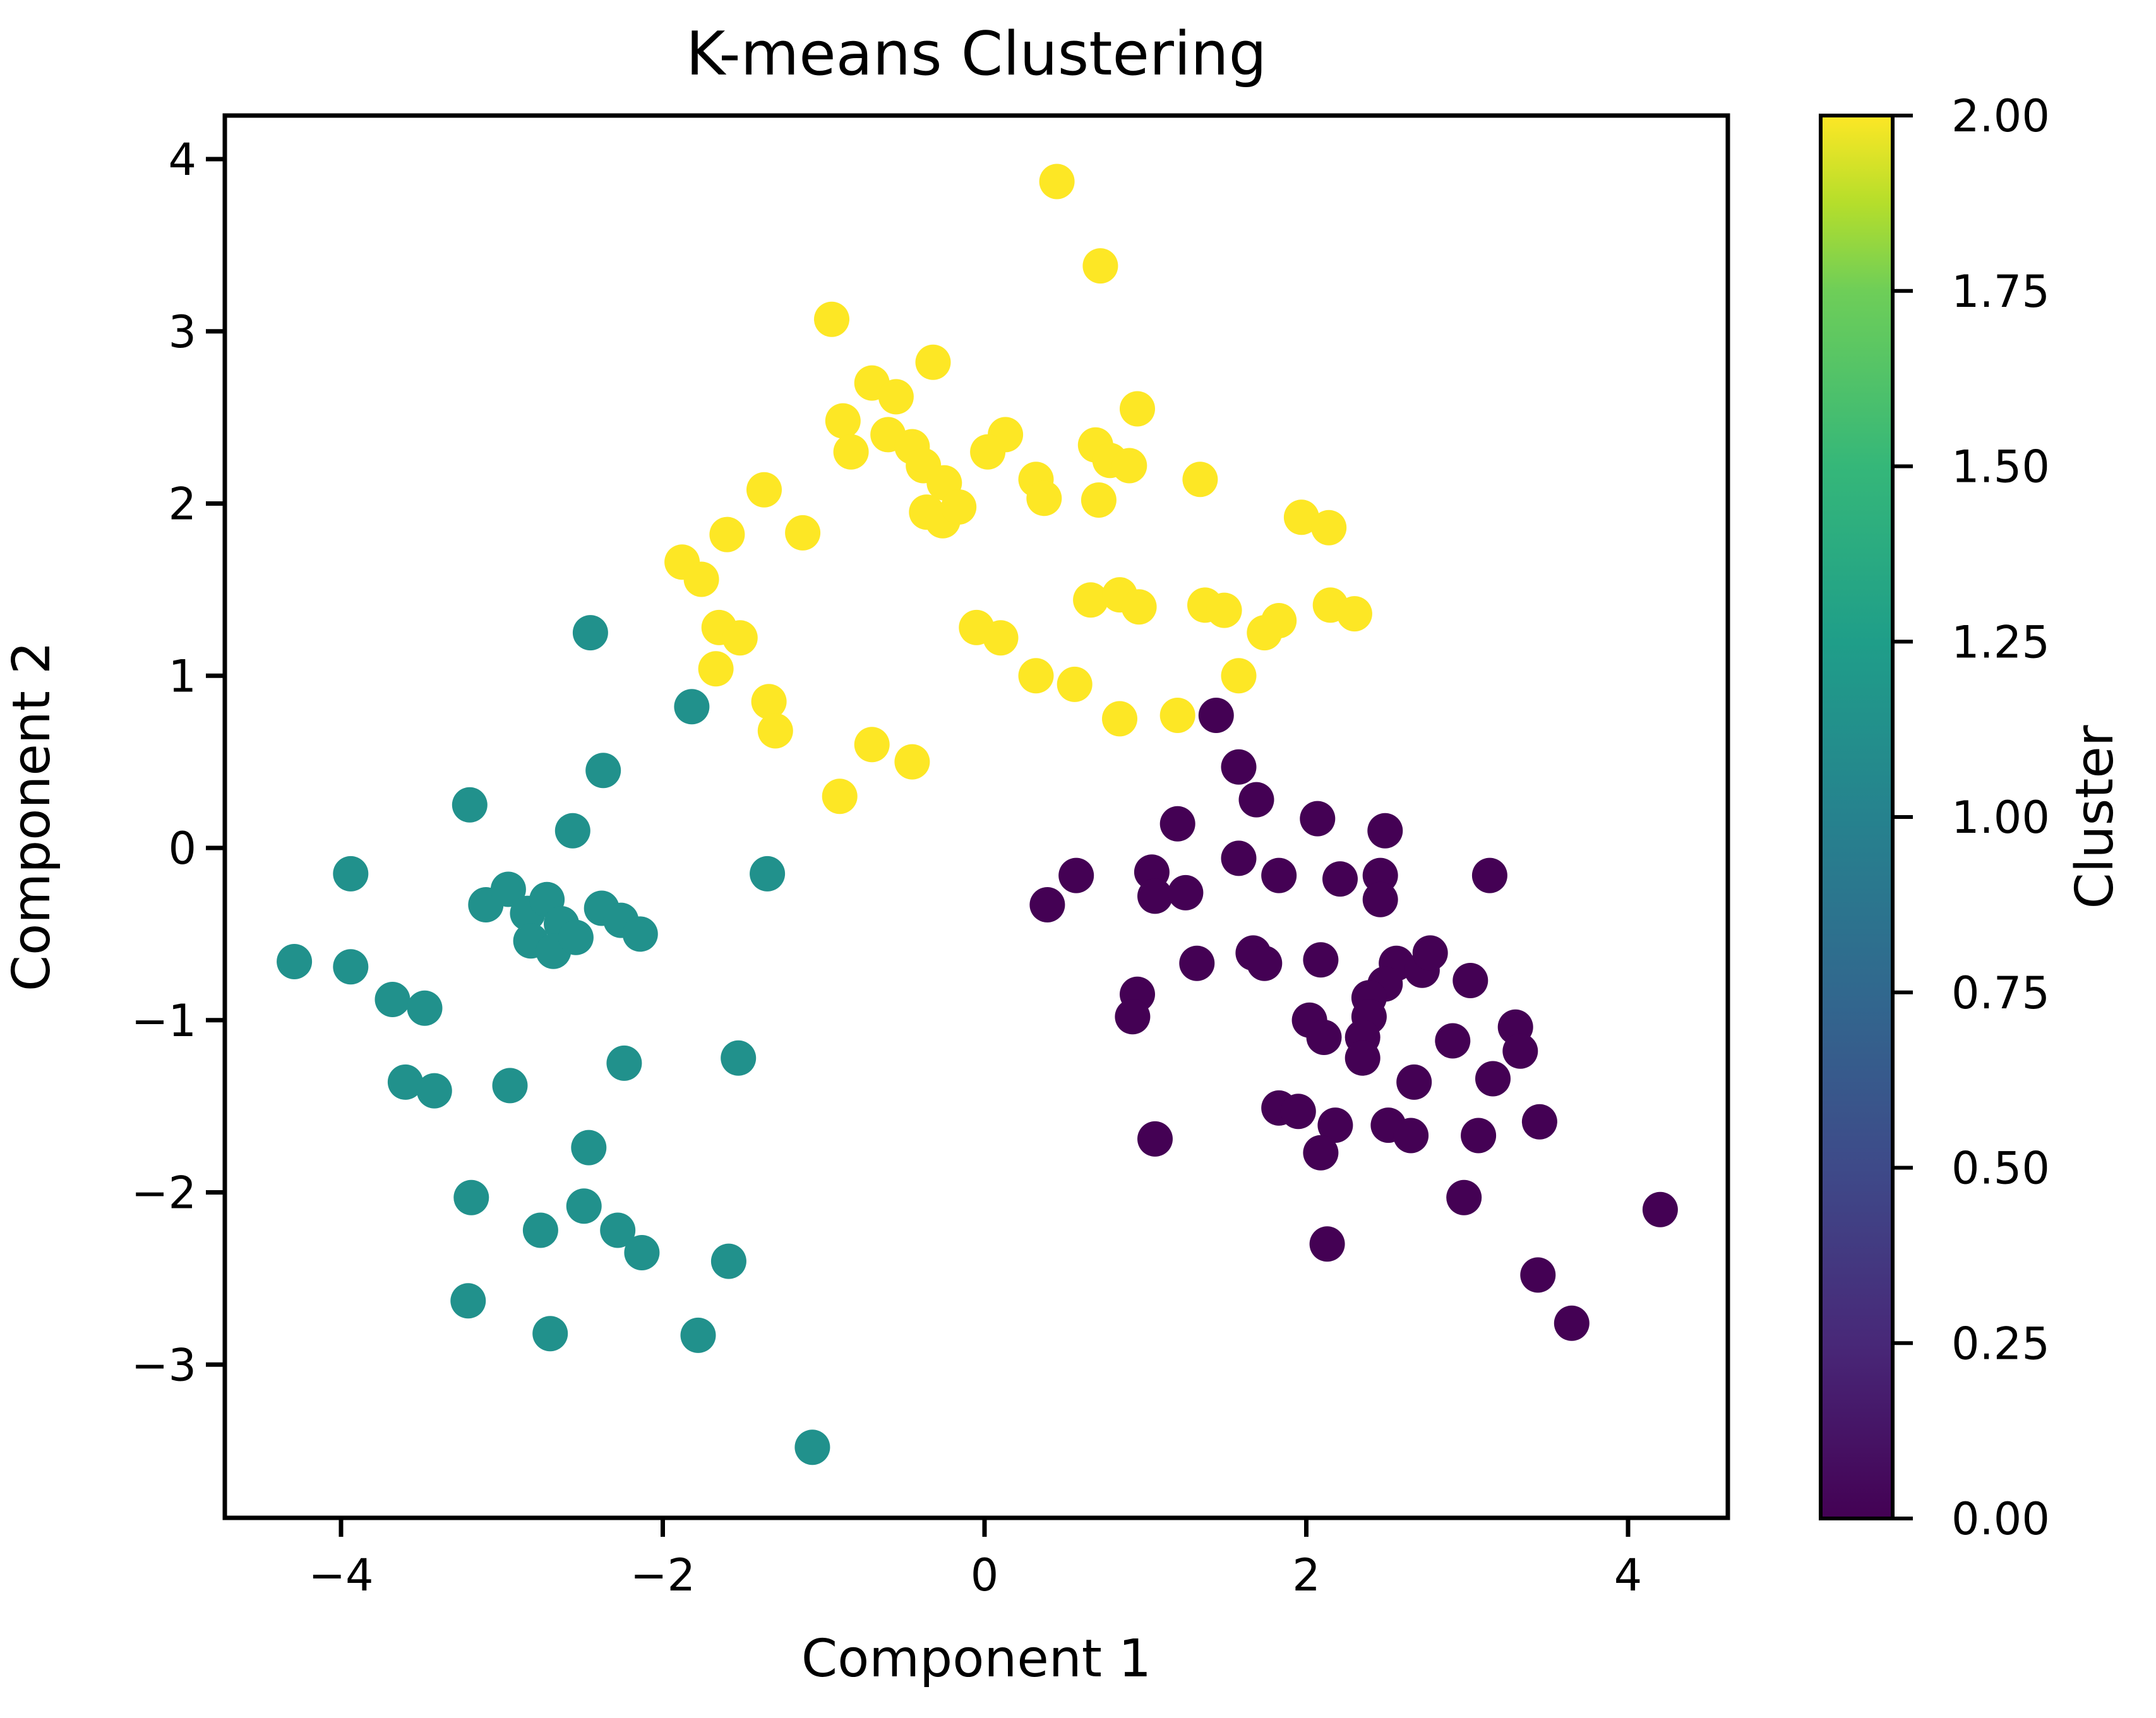  Describe the element at coordinates (2000, 1343) in the screenshot. I see `colorbar-tick-label: 0.25` at that location.